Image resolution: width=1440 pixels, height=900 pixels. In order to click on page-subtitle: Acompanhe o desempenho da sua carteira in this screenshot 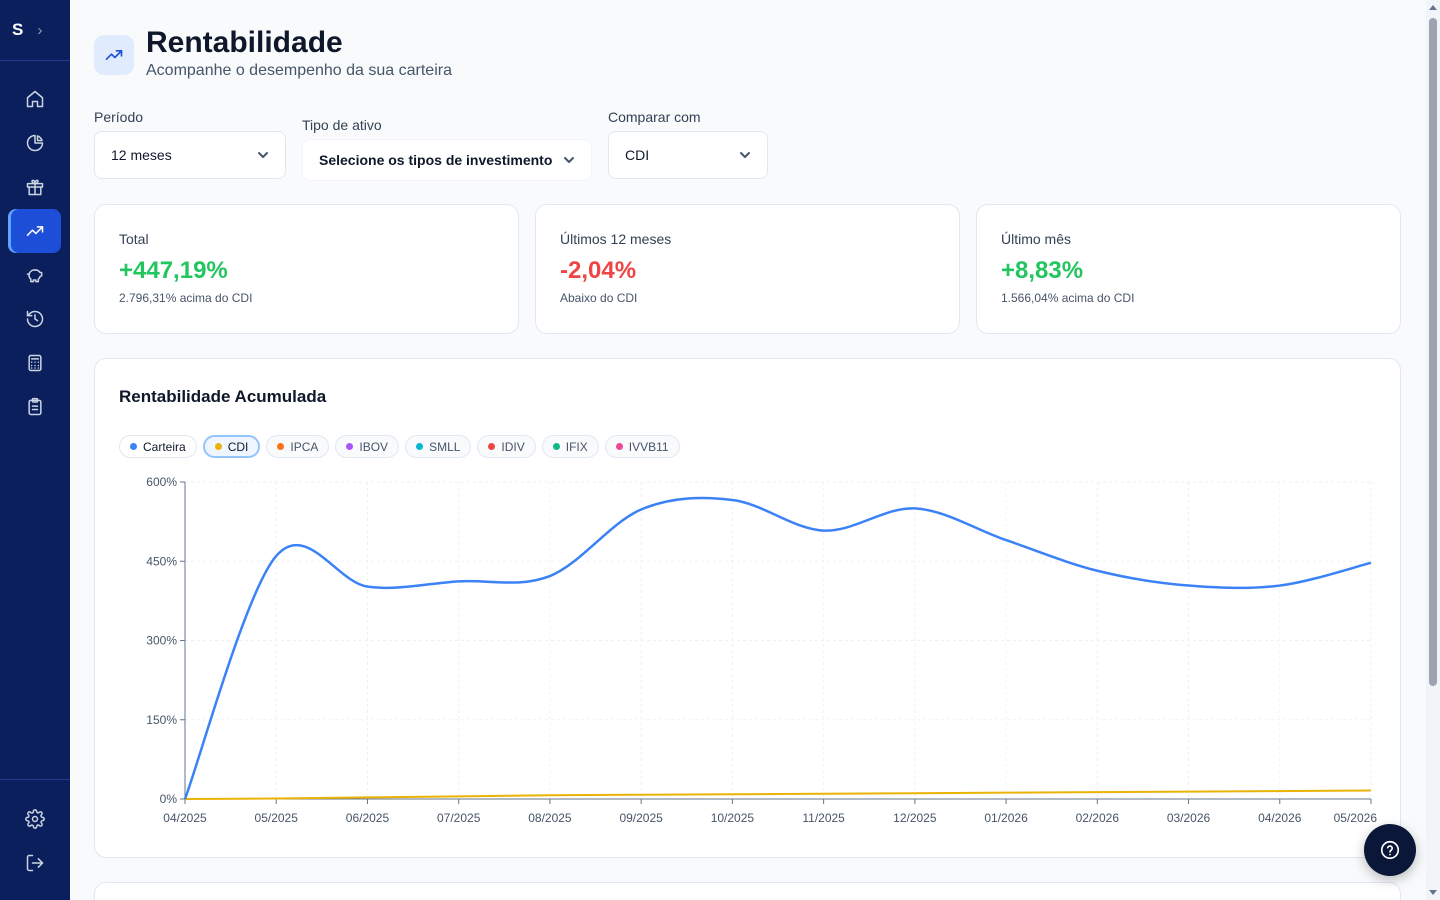, I will do `click(299, 70)`.